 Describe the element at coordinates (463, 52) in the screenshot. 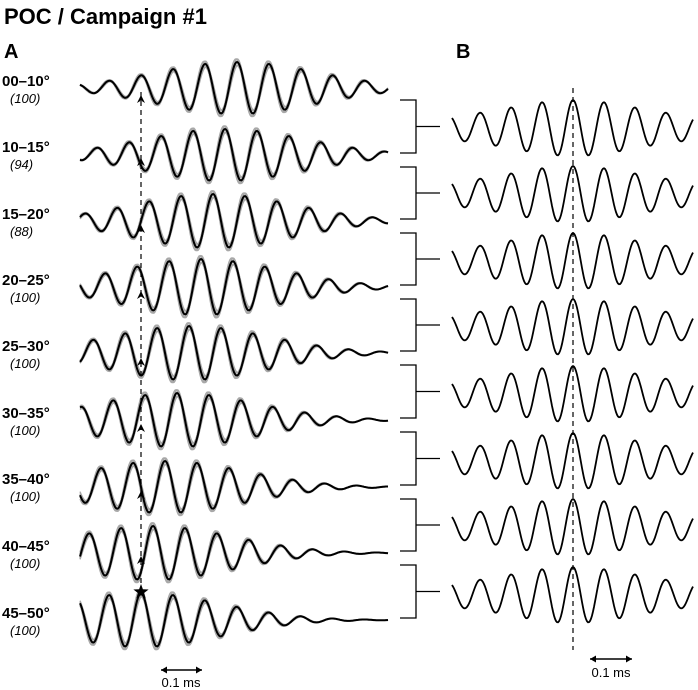

I see `panel-b-label: B` at that location.